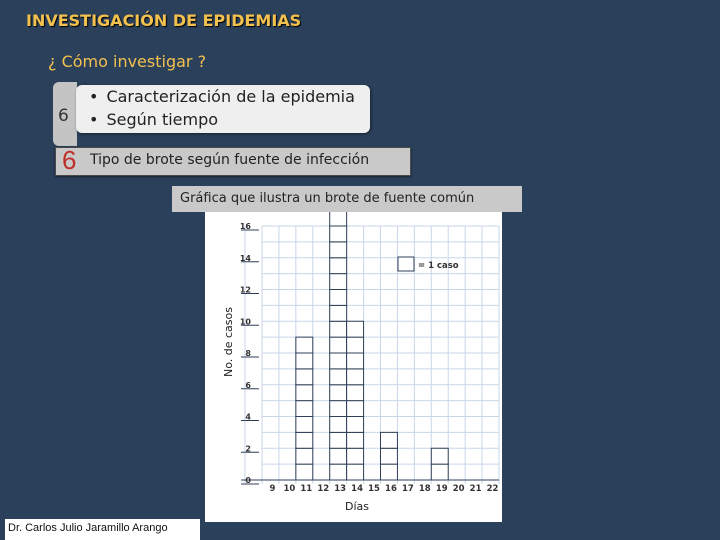 Image resolution: width=720 pixels, height=540 pixels. I want to click on slide-title: INVESTIGACIÓN DE EPIDEMIAS, so click(164, 20).